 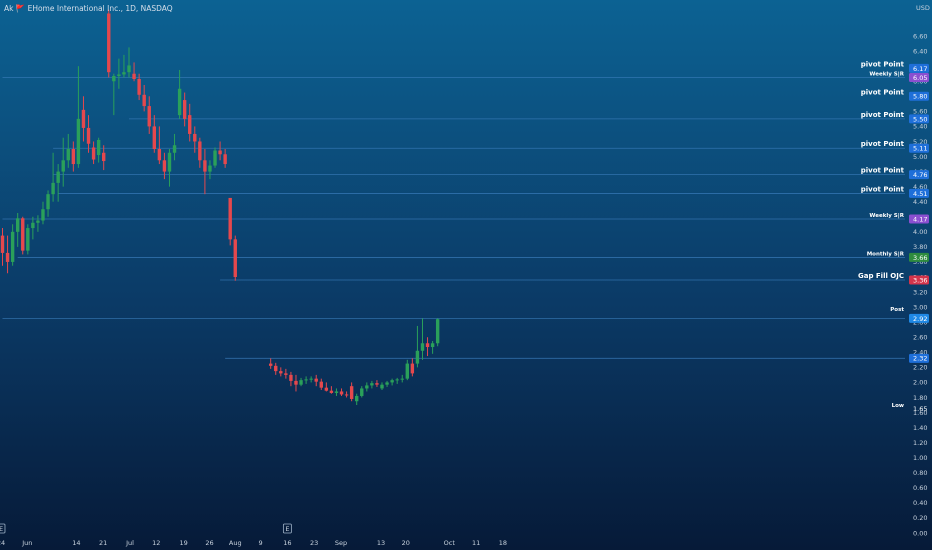 I want to click on y-tick-label: 1.00, so click(x=920, y=458).